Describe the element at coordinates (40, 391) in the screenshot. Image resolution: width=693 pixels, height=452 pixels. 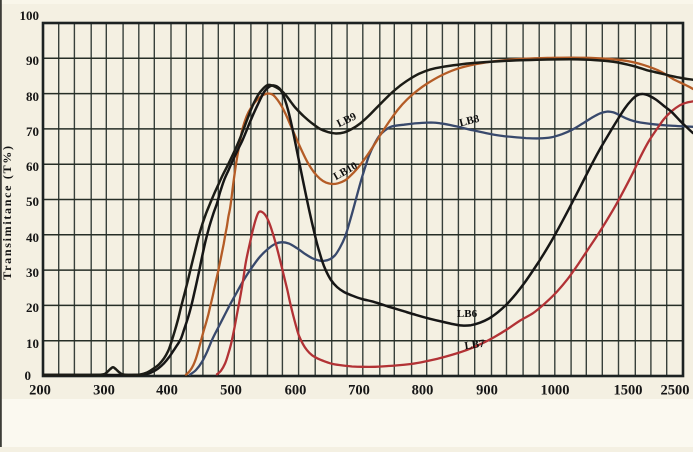
I see `svg-text: 200` at that location.